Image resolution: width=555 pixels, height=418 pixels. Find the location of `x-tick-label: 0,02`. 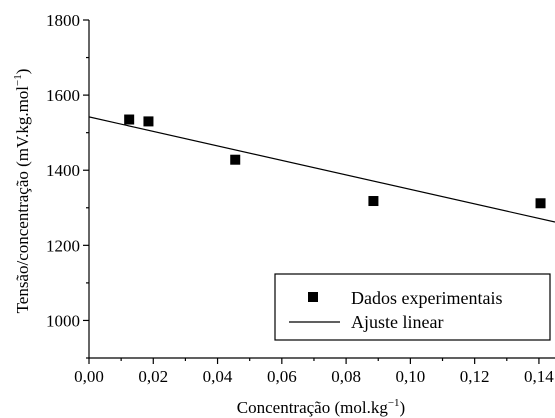

x-tick-label: 0,02 is located at coordinates (153, 376).